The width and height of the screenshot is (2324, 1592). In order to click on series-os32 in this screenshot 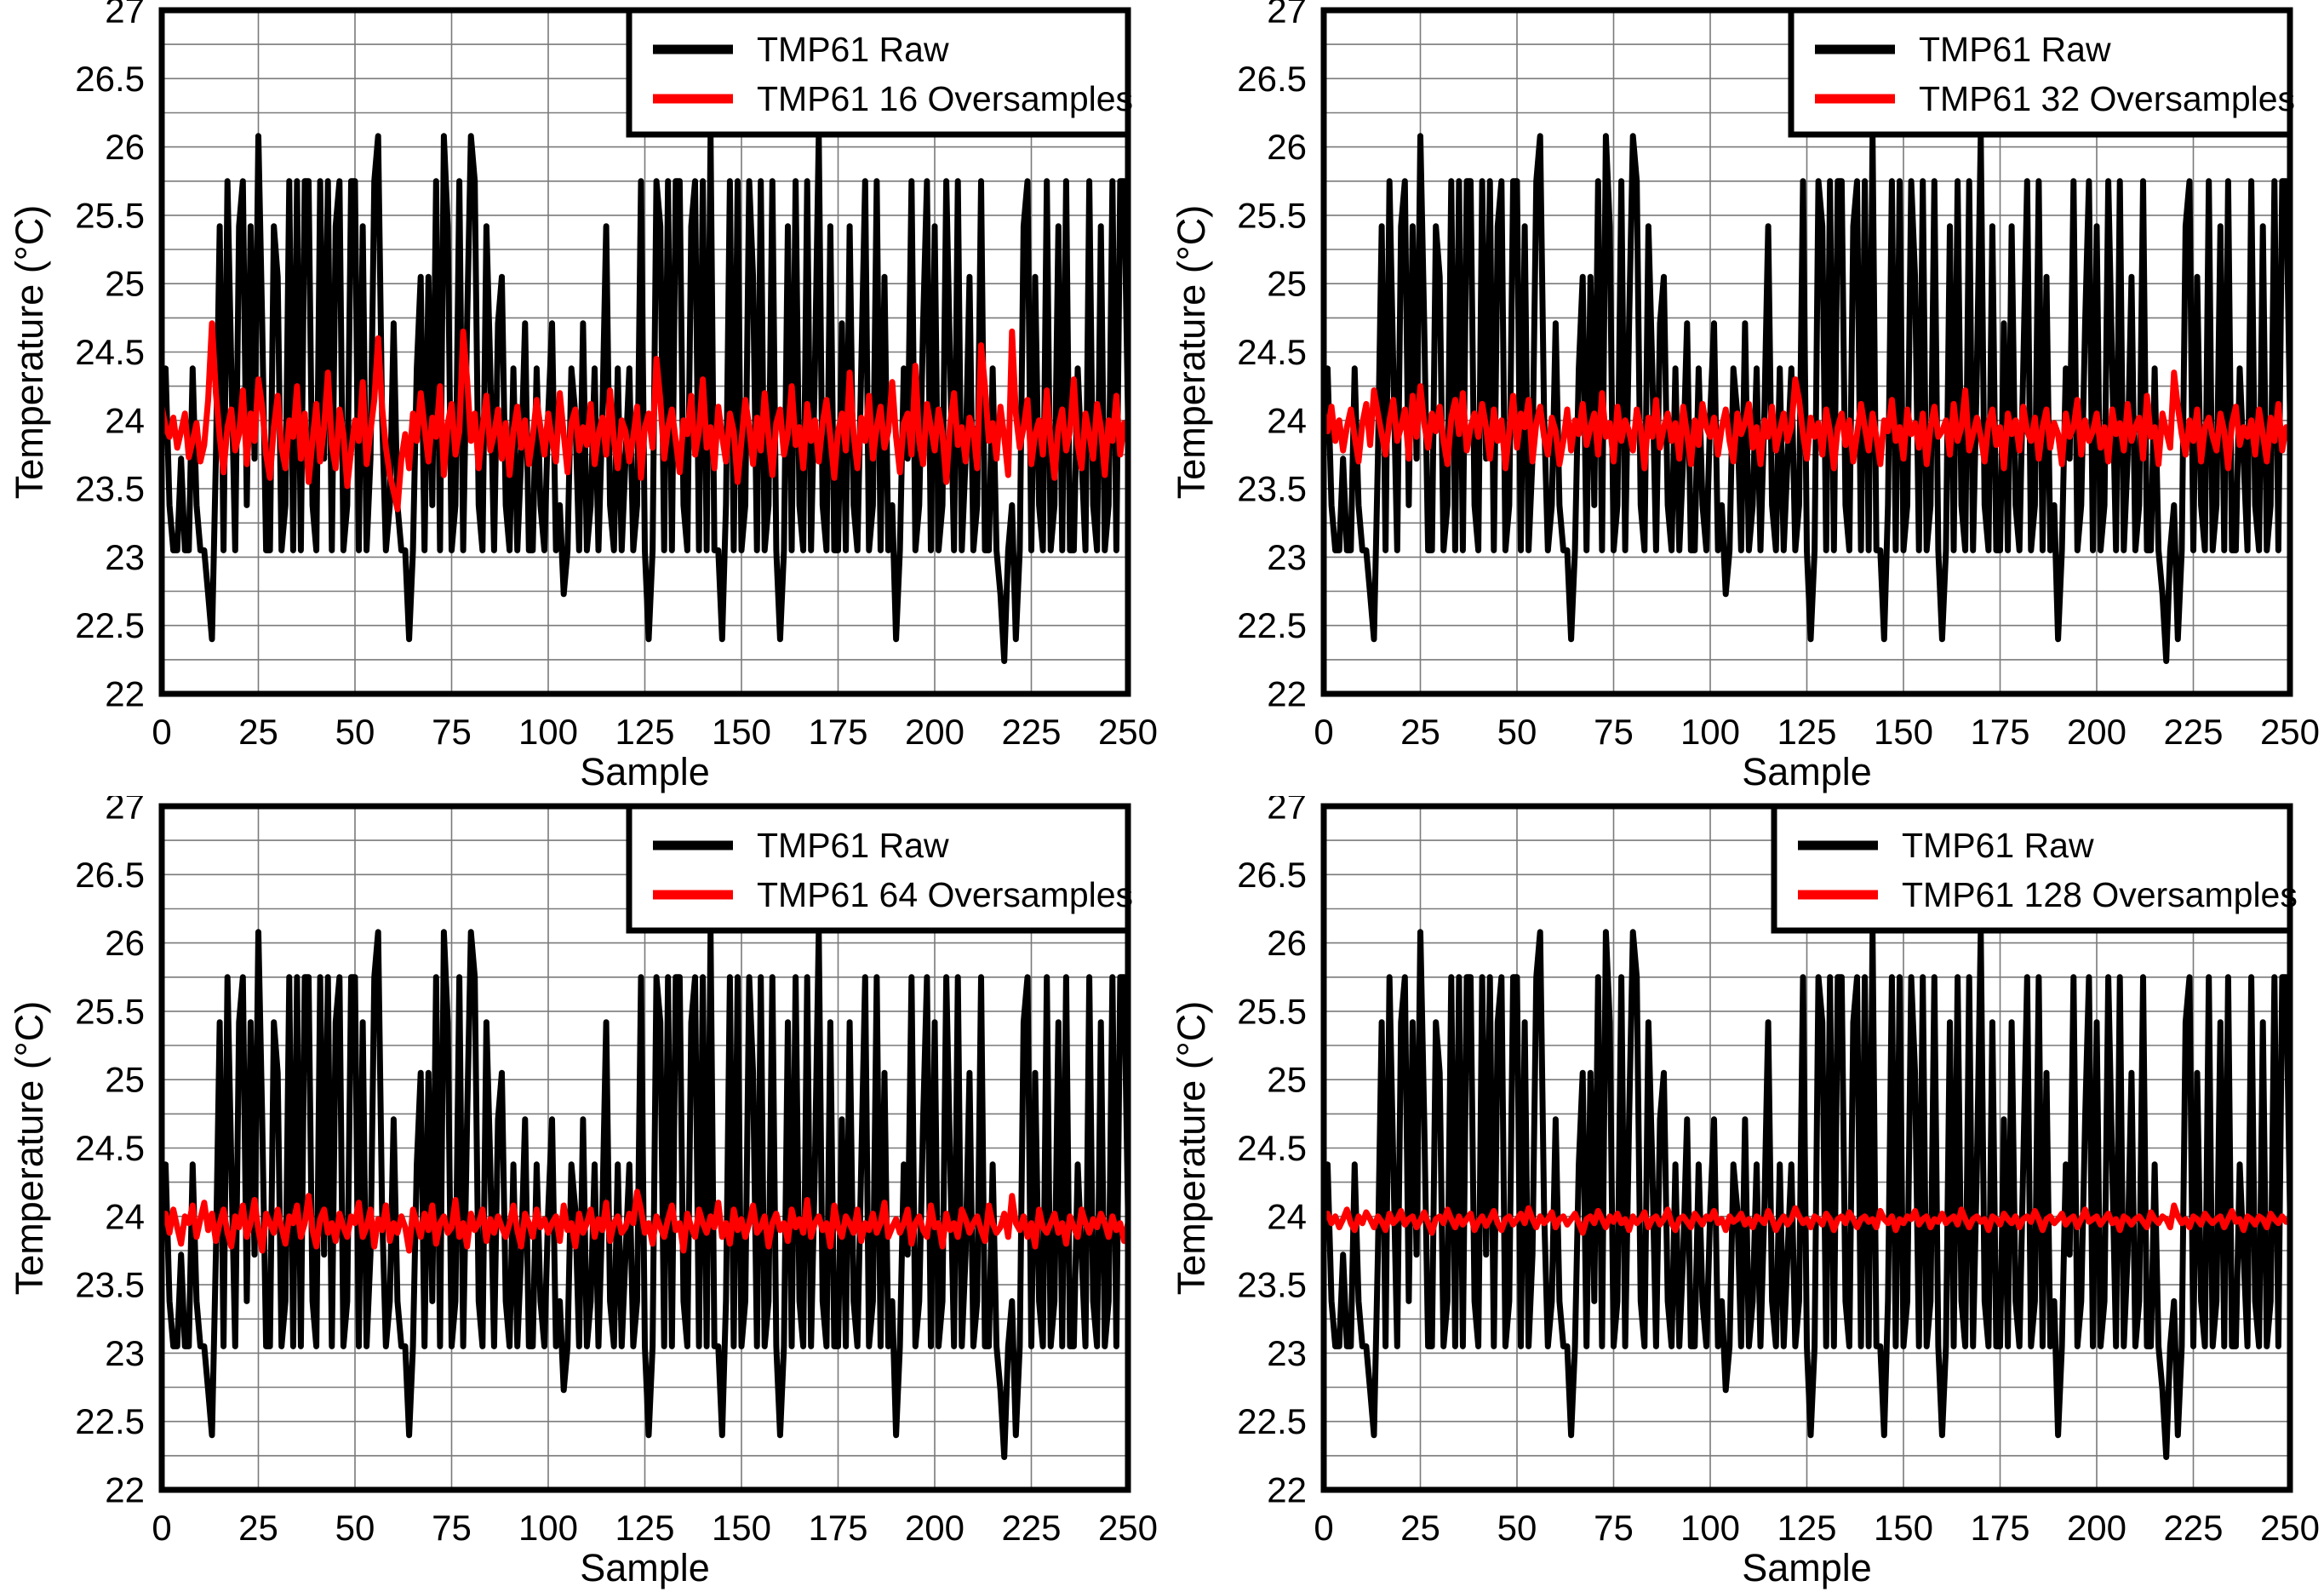, I will do `click(1806, 420)`.